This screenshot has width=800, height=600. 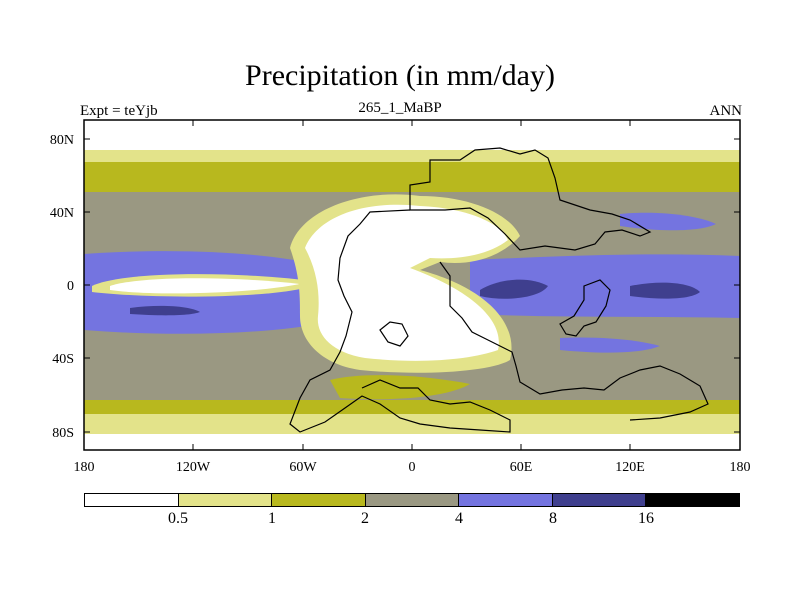 I want to click on coastline-south-east, so click(x=574, y=341).